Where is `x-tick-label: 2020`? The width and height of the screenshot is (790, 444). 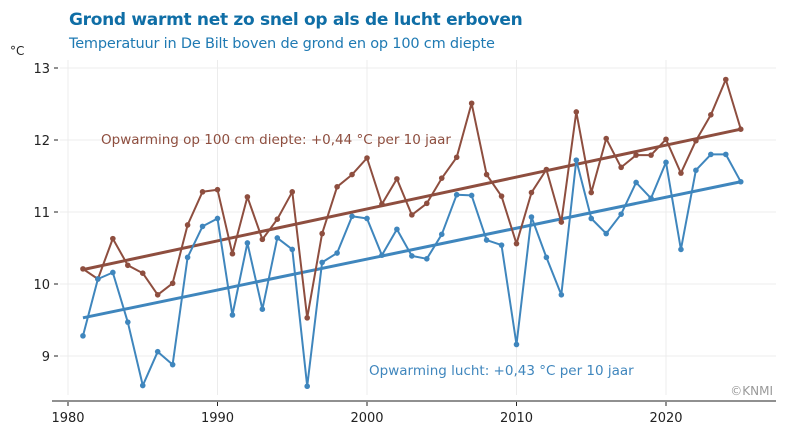 x-tick-label: 2020 is located at coordinates (665, 418).